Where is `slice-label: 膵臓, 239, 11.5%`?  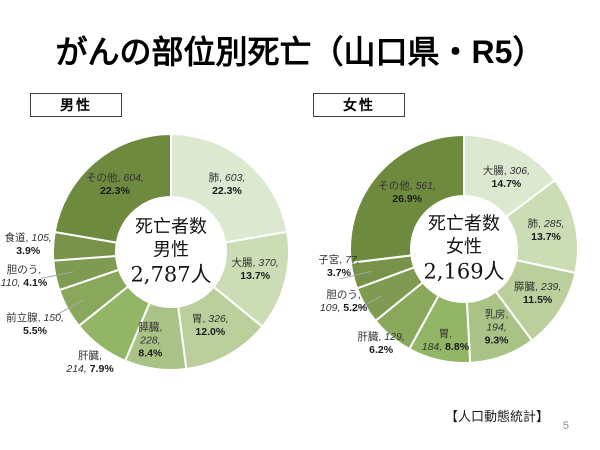
slice-label: 膵臓, 239, 11.5% is located at coordinates (538, 294).